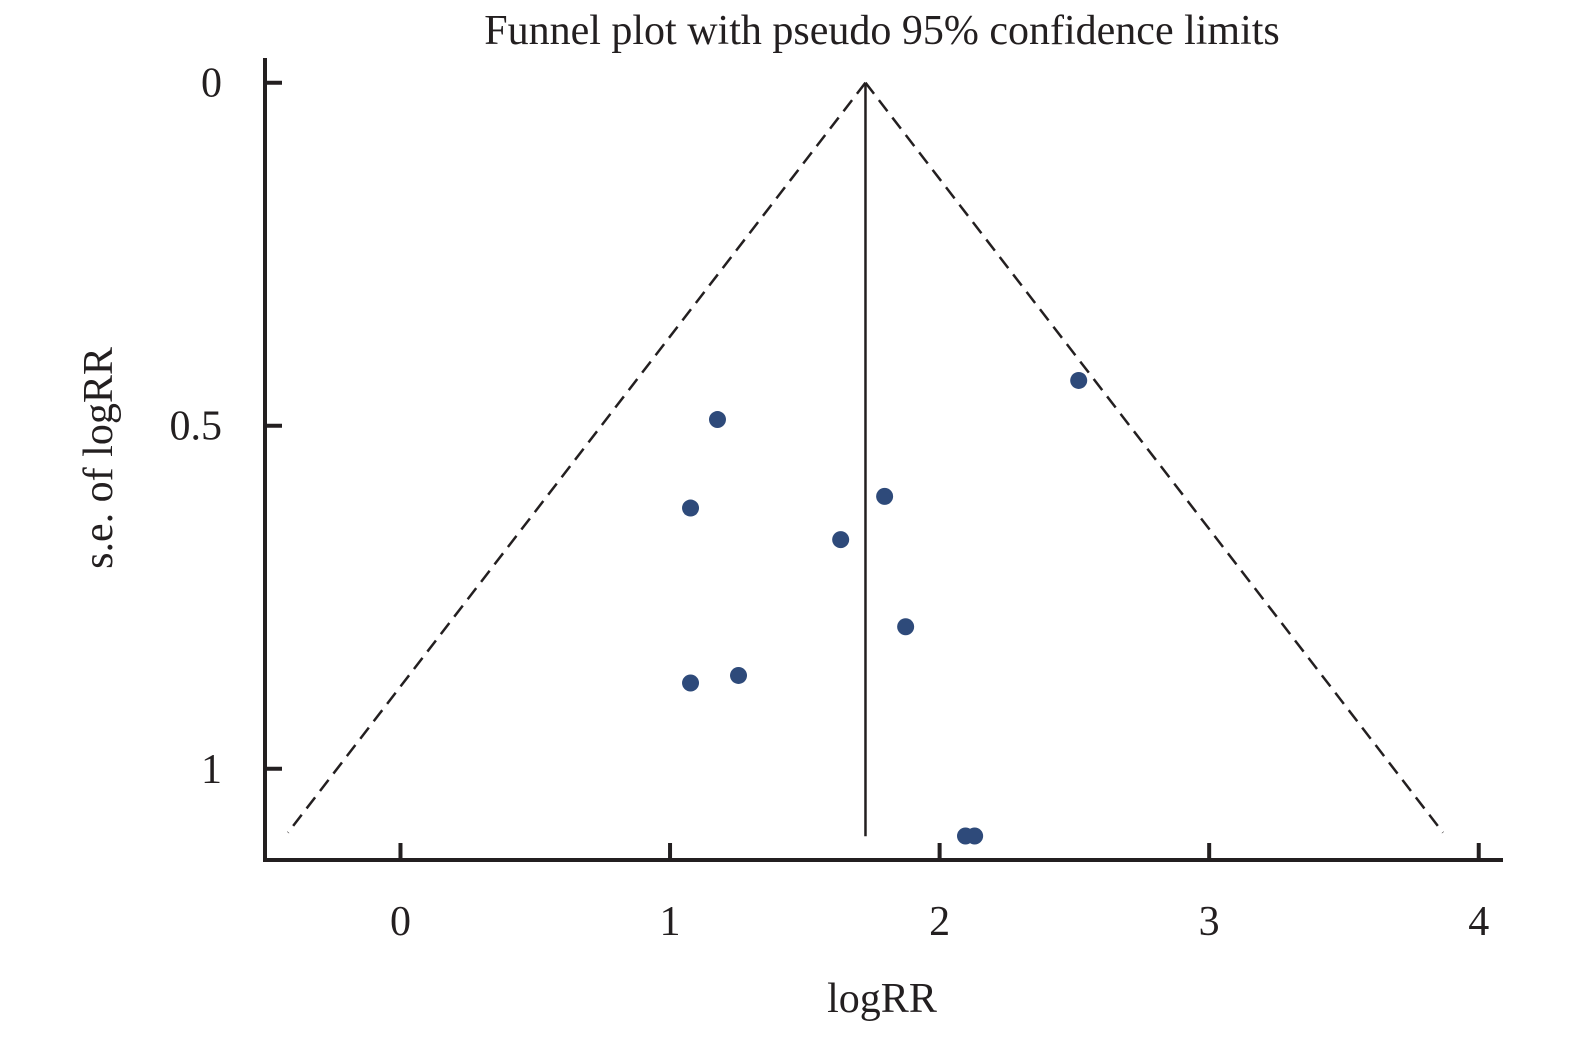 Image resolution: width=1575 pixels, height=1037 pixels. Describe the element at coordinates (1478, 922) in the screenshot. I see `x-tick-label: 4` at that location.